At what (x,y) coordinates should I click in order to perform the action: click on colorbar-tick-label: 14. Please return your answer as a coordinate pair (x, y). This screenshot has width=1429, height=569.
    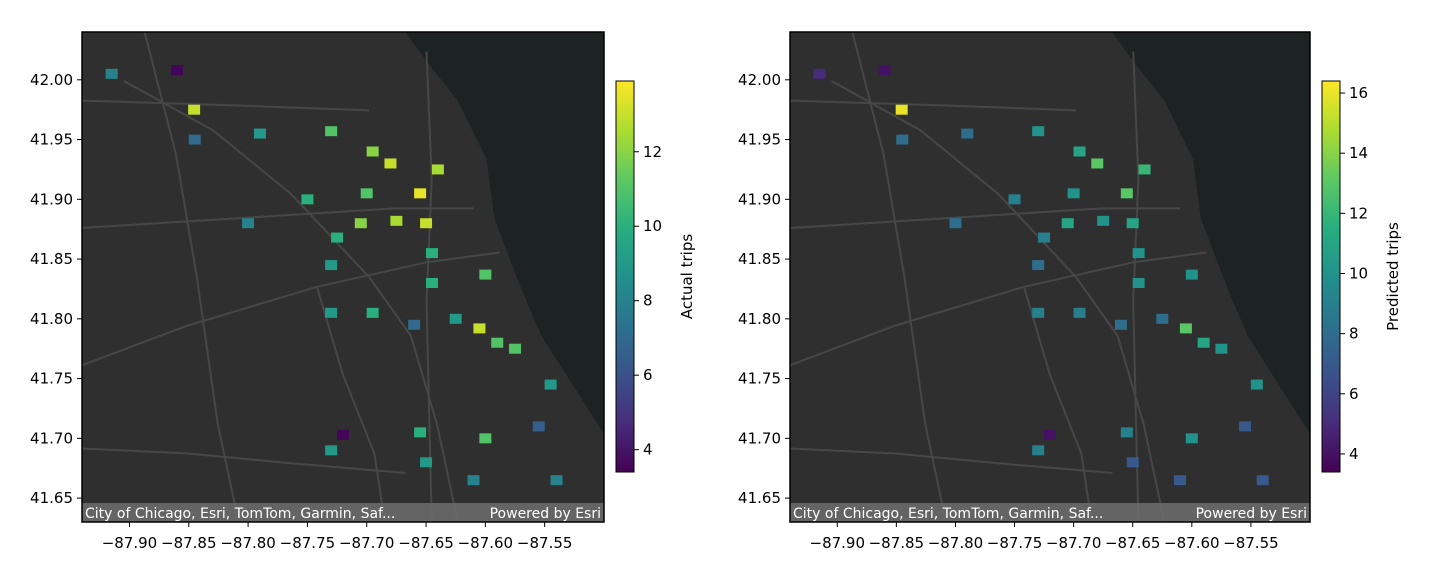
    Looking at the image, I should click on (1358, 153).